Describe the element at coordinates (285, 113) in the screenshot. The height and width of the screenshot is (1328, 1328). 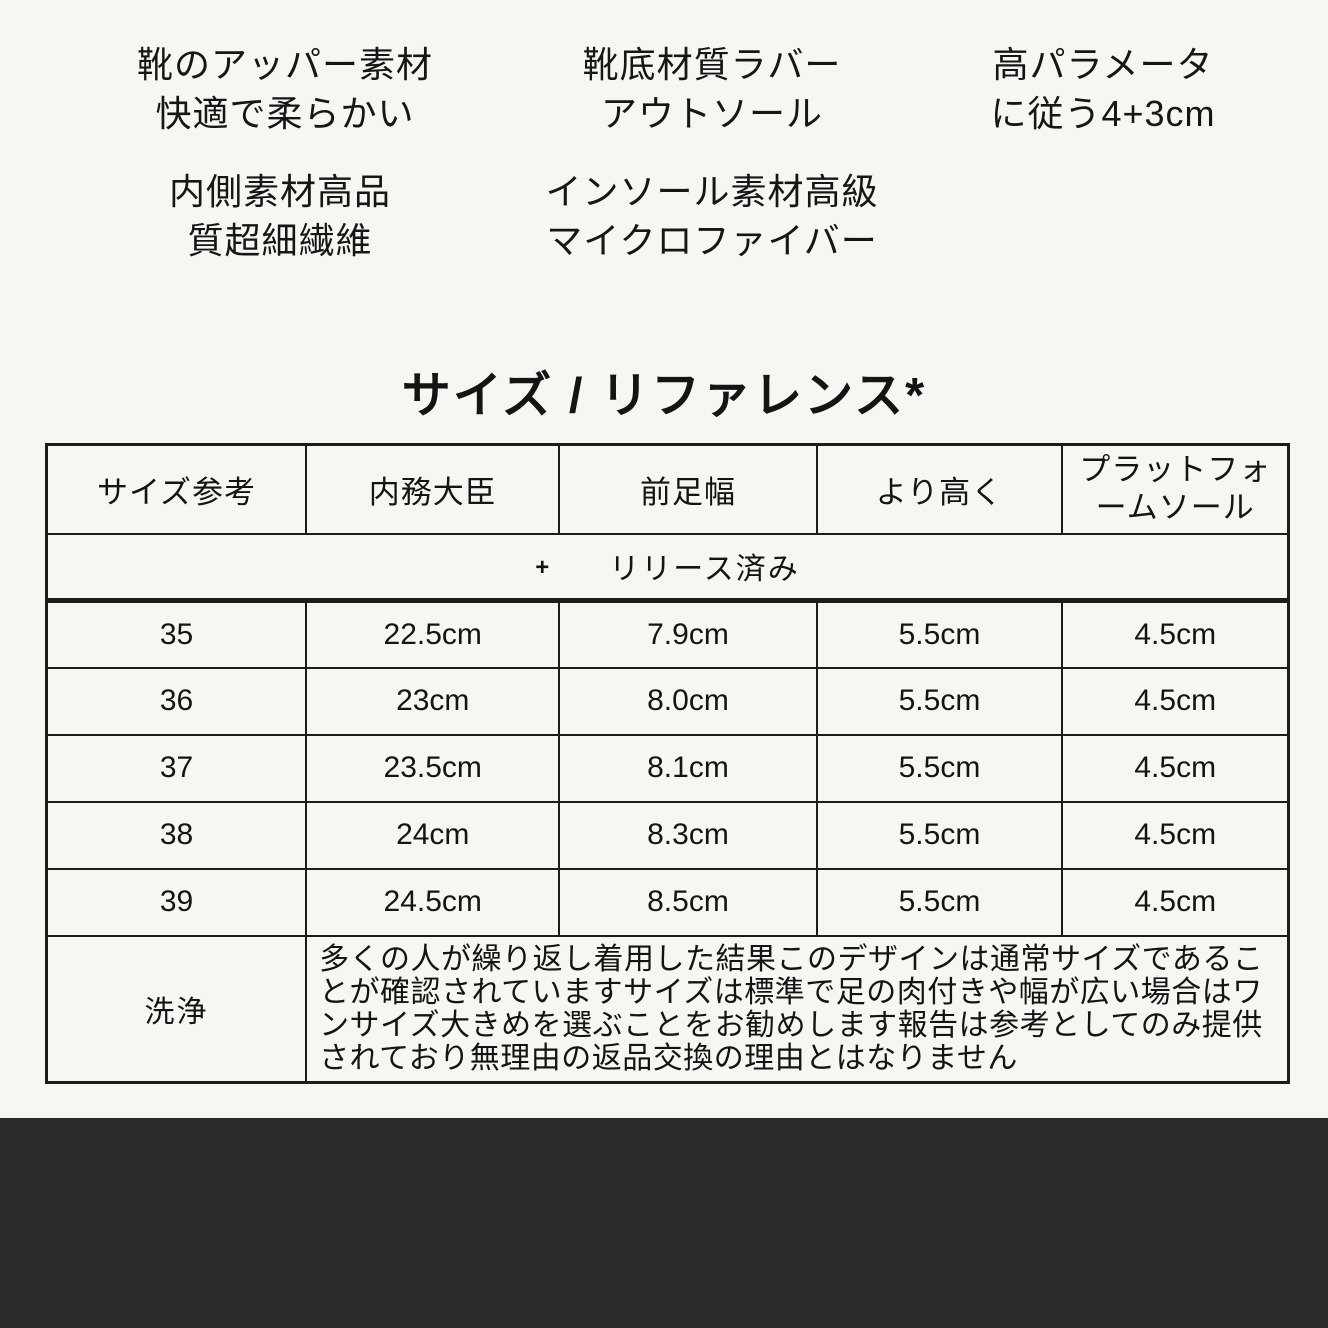
I see `spec-upper-line2: 快適で柔らかい` at that location.